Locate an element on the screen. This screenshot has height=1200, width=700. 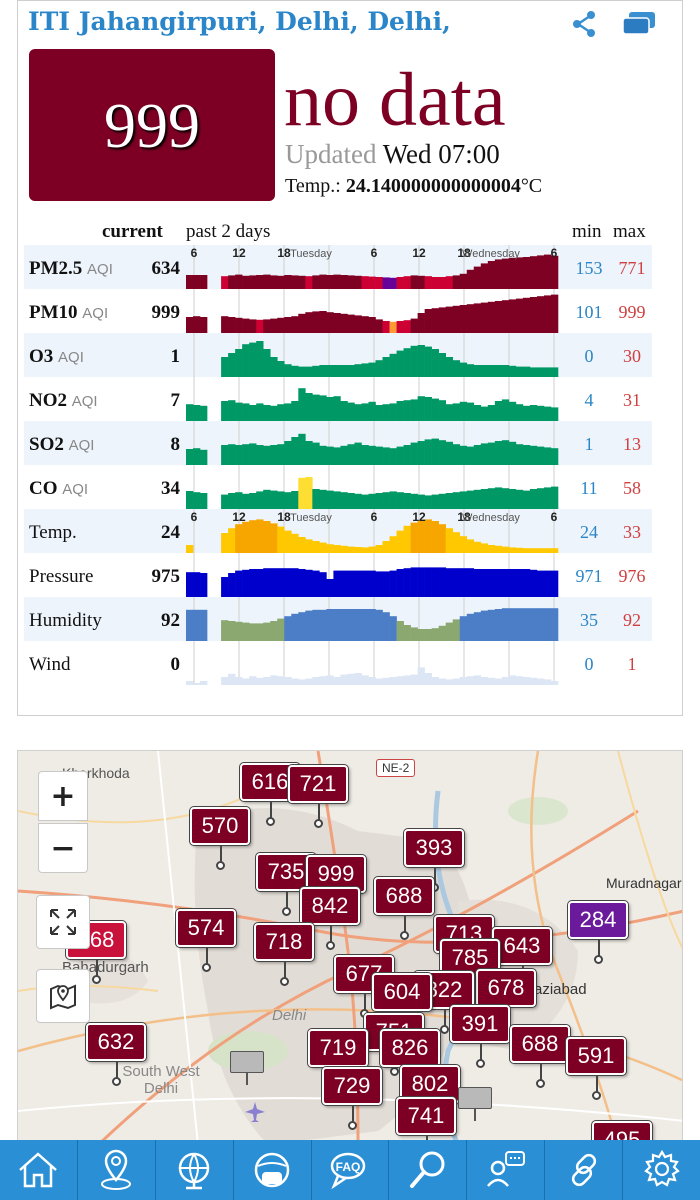
pollutant-row: SO2 AQI 8 1 13 is located at coordinates (338, 443).